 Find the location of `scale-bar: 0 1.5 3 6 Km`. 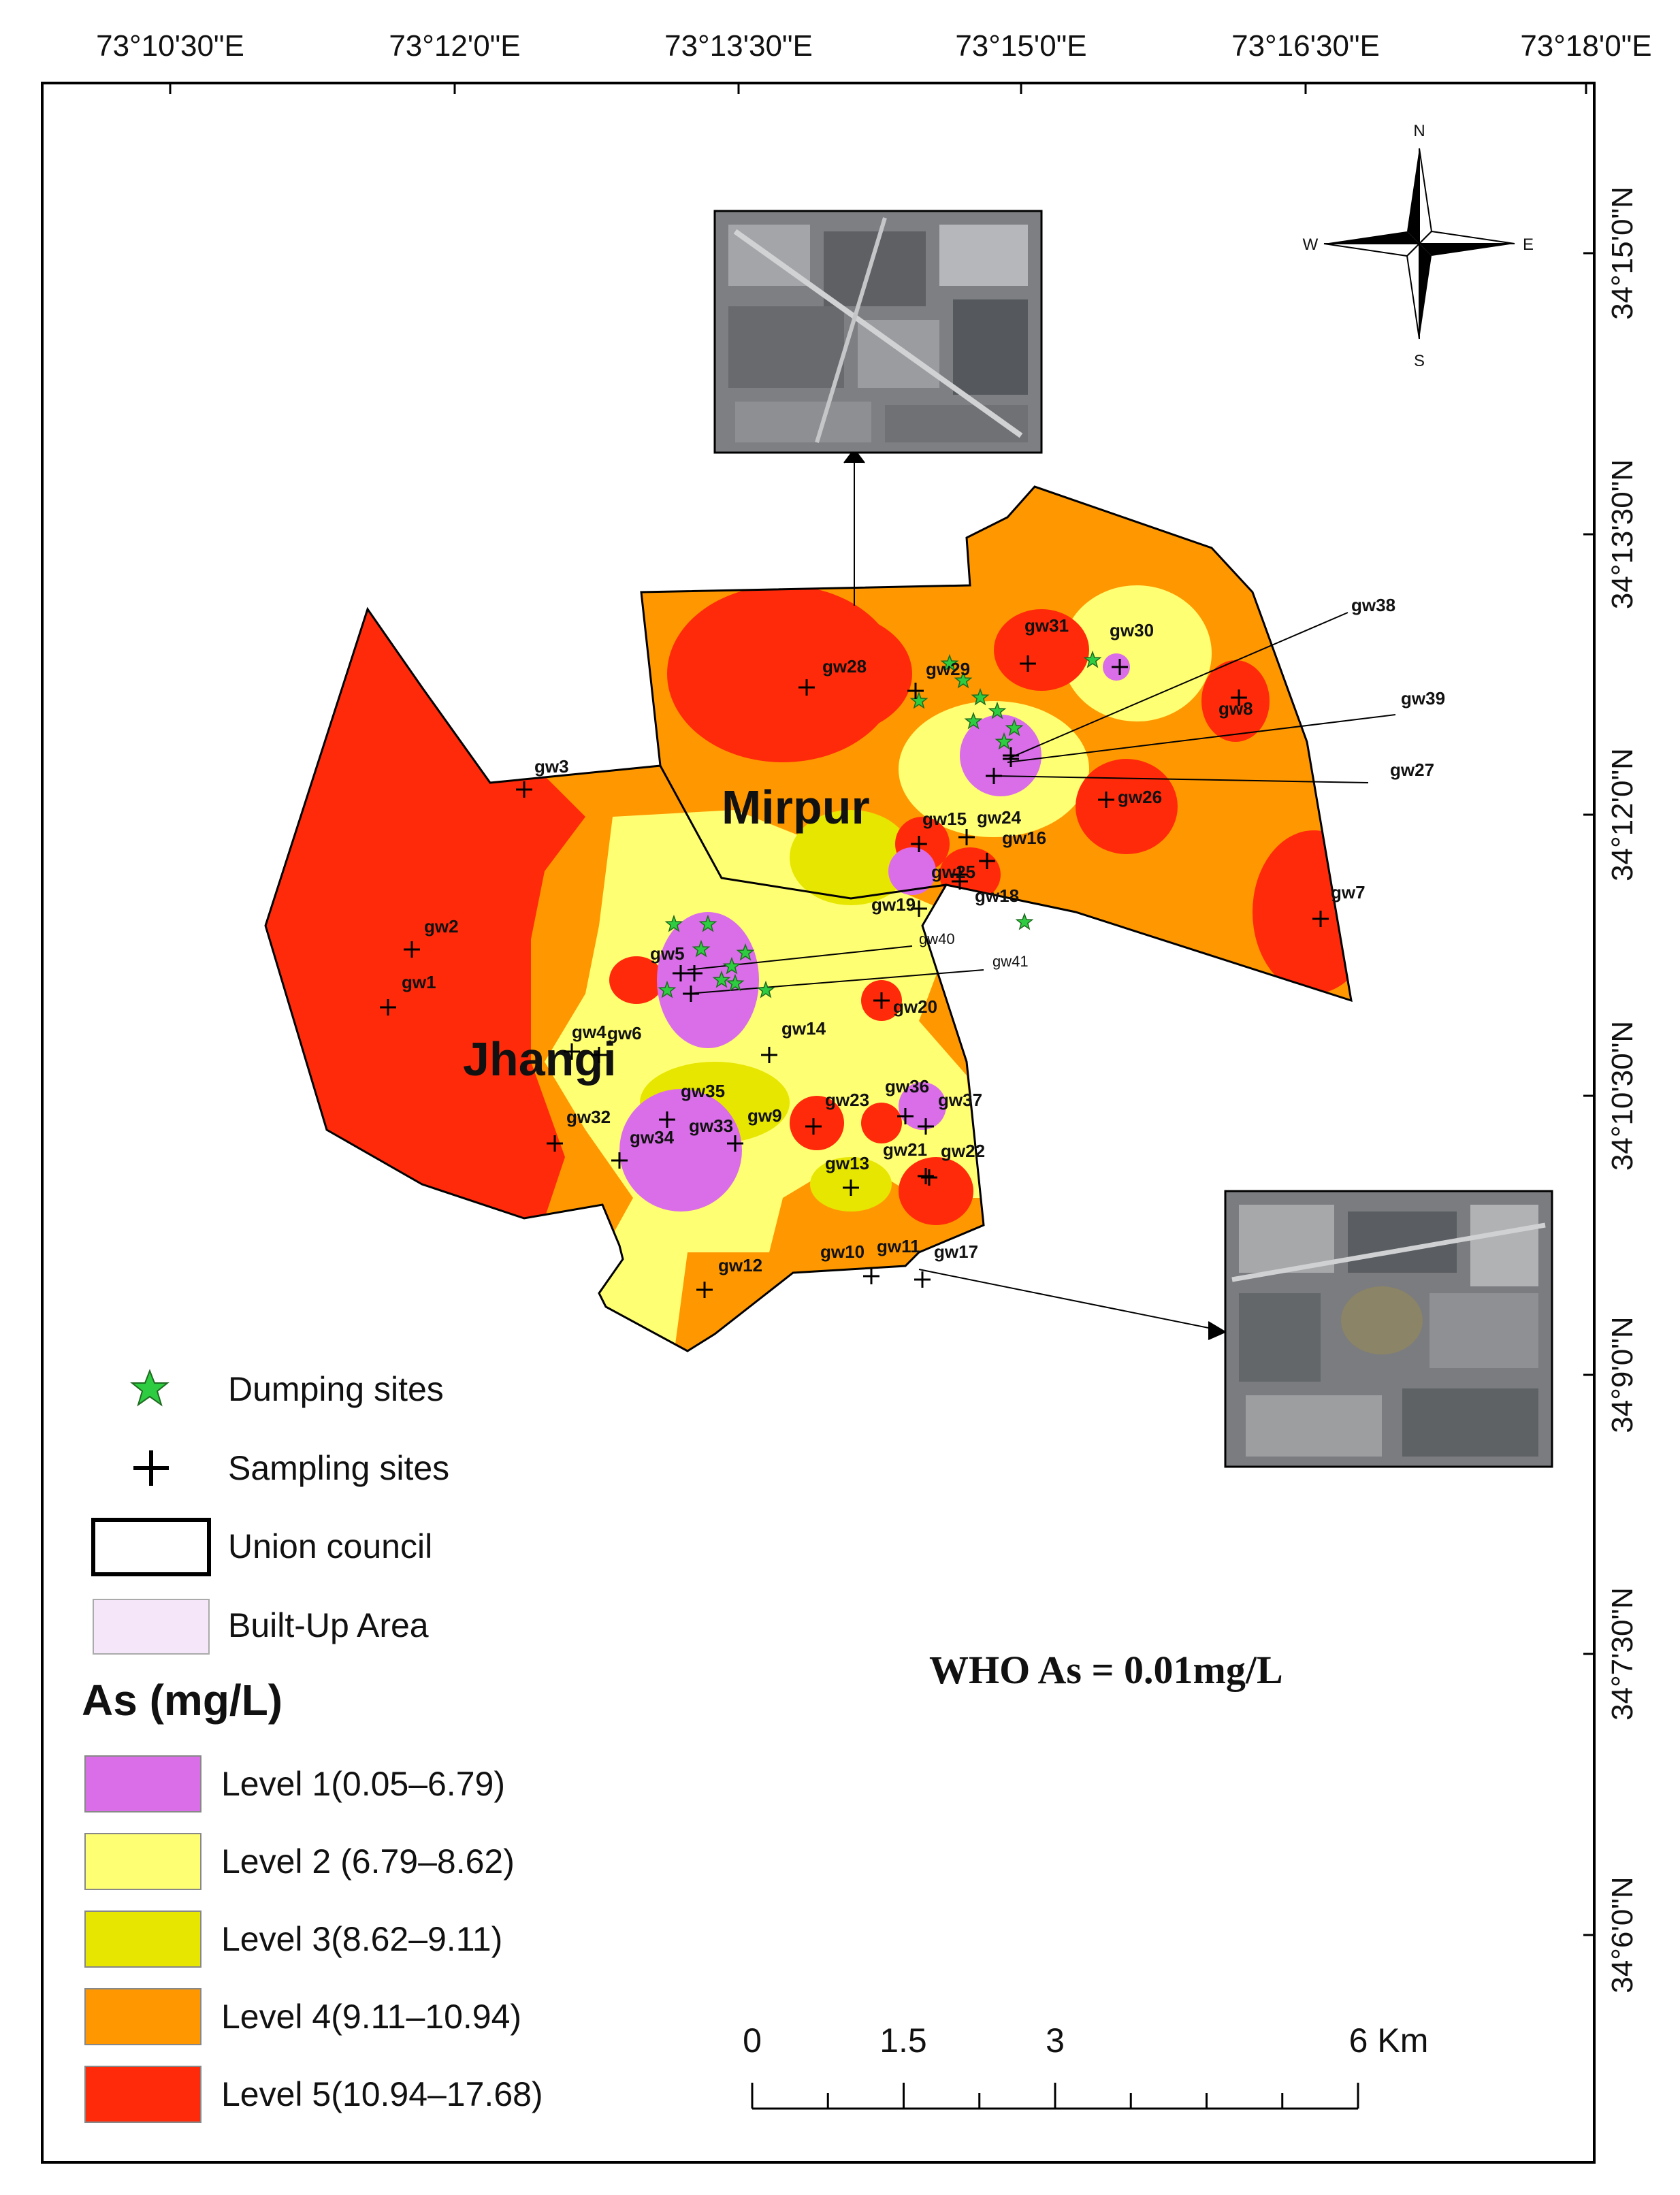

scale-bar: 0 1.5 3 6 Km is located at coordinates (1086, 2065).